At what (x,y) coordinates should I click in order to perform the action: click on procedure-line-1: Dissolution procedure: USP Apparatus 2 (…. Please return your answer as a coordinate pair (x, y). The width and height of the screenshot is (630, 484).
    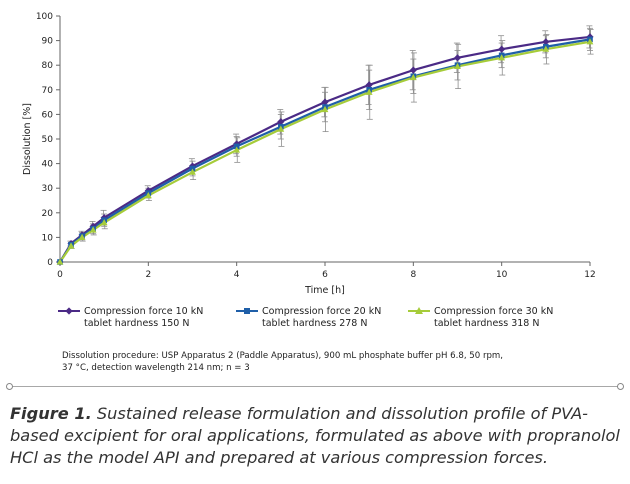
    Looking at the image, I should click on (283, 356).